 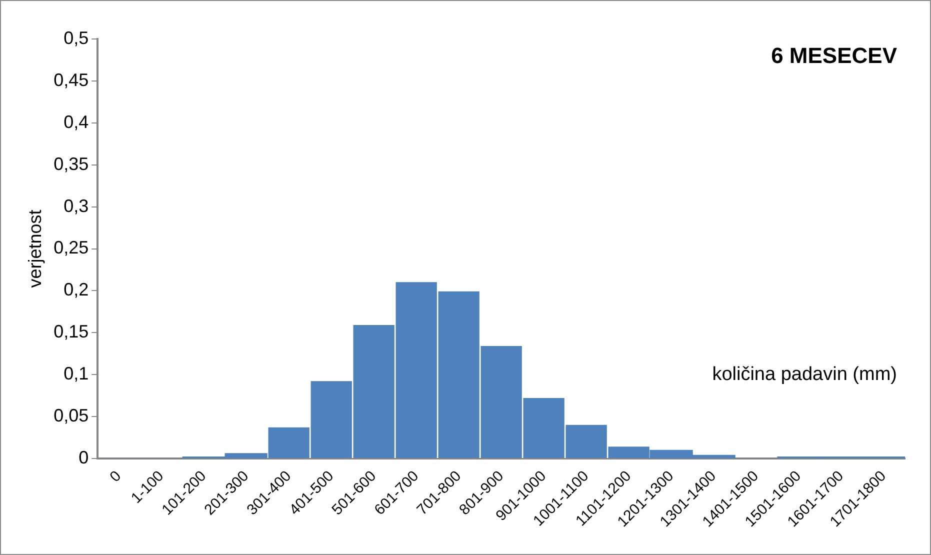 I want to click on y-tick-label: 0,2, so click(x=76, y=290).